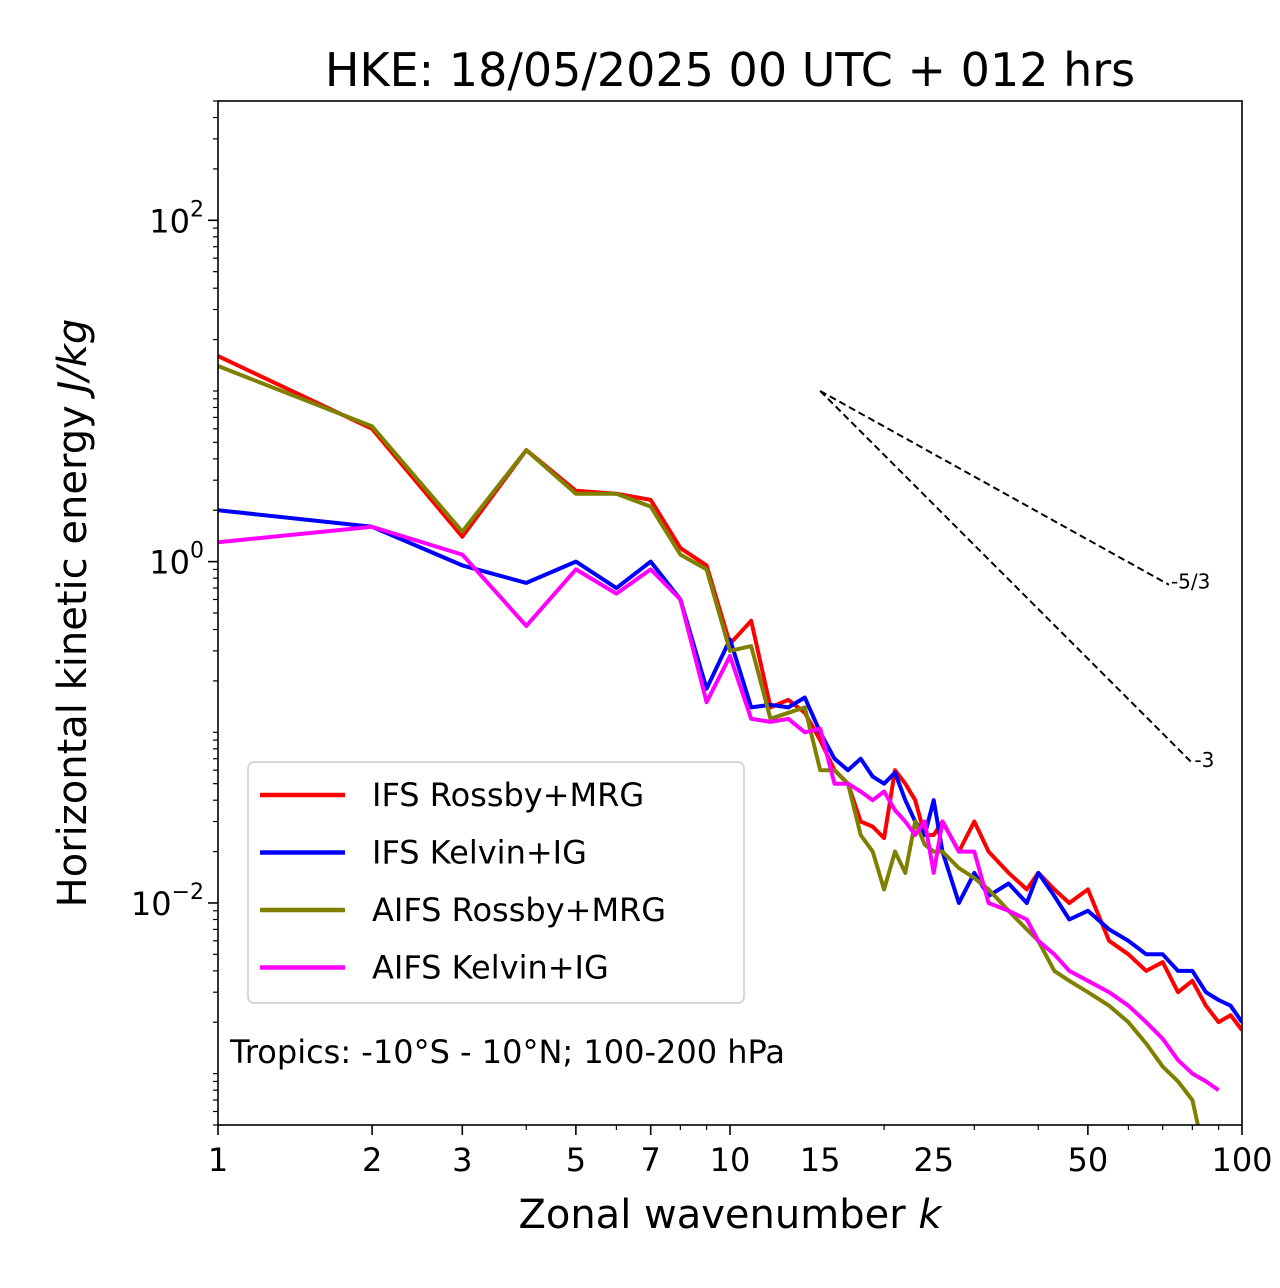  I want to click on x-tick-label: 2, so click(372, 1160).